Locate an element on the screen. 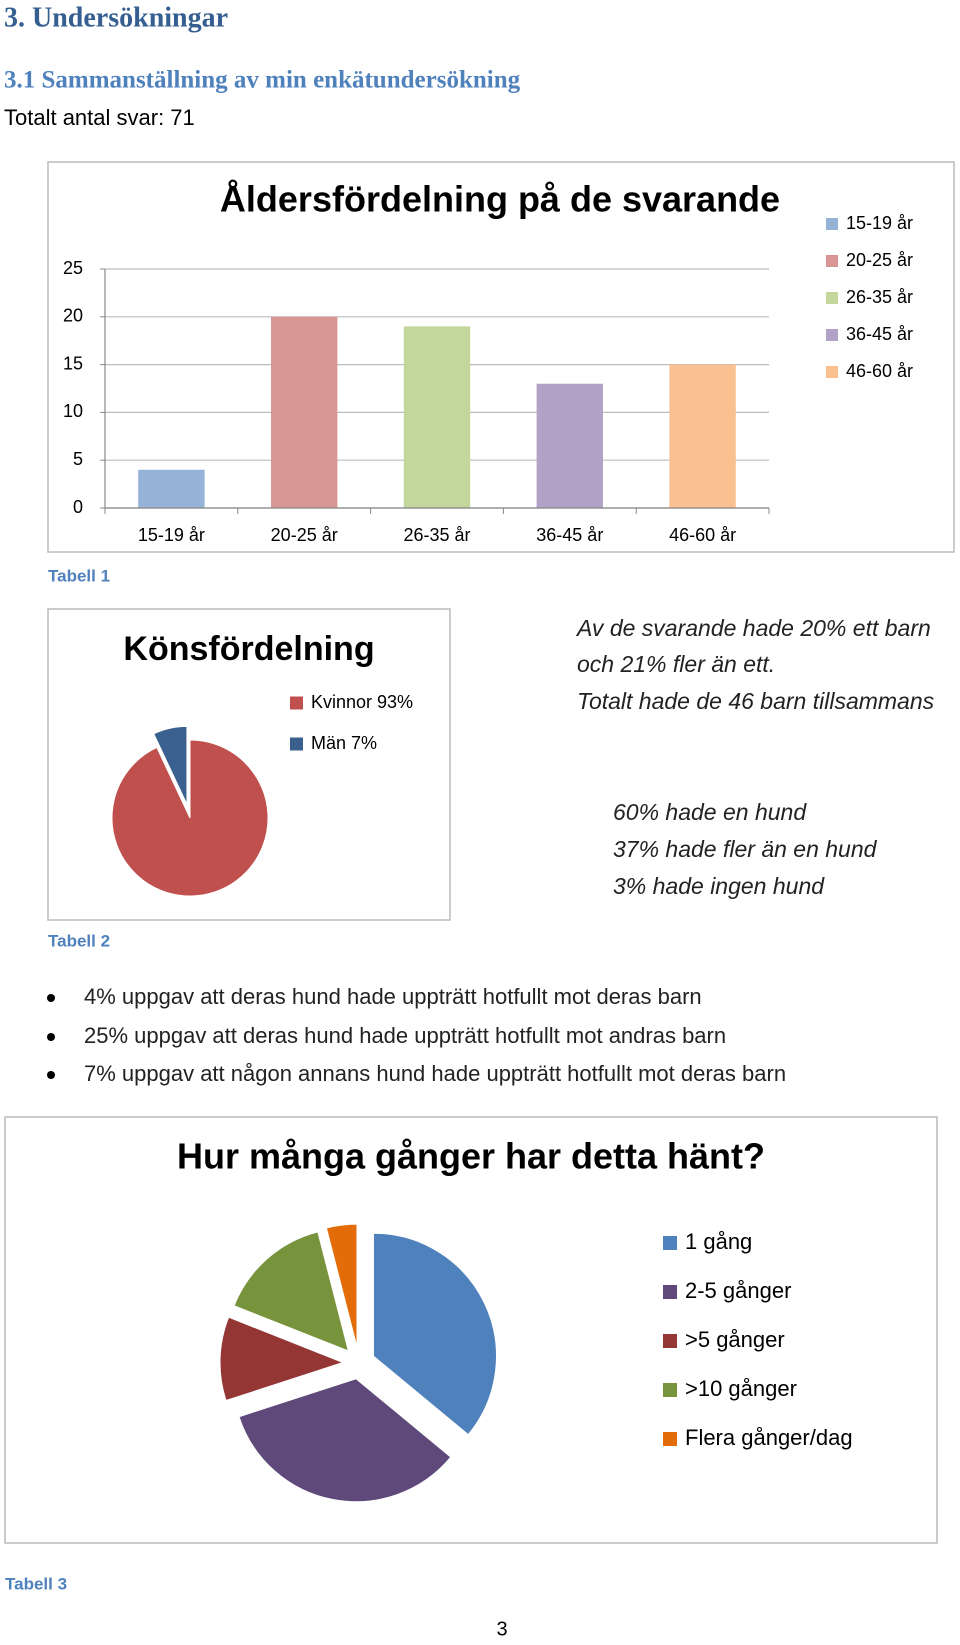  y-tick-label: 0 is located at coordinates (78, 507).